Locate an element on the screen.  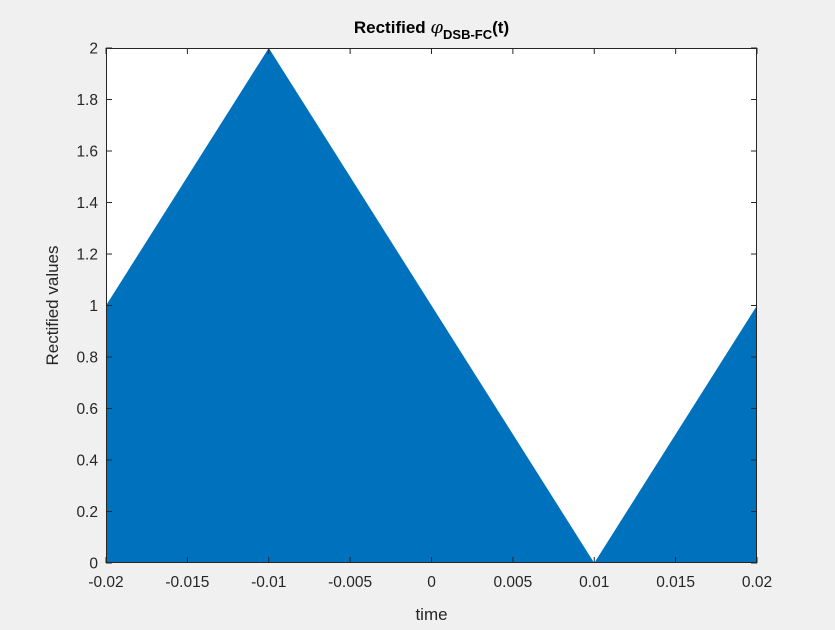
y-tick-label: 1.2 is located at coordinates (87, 255).